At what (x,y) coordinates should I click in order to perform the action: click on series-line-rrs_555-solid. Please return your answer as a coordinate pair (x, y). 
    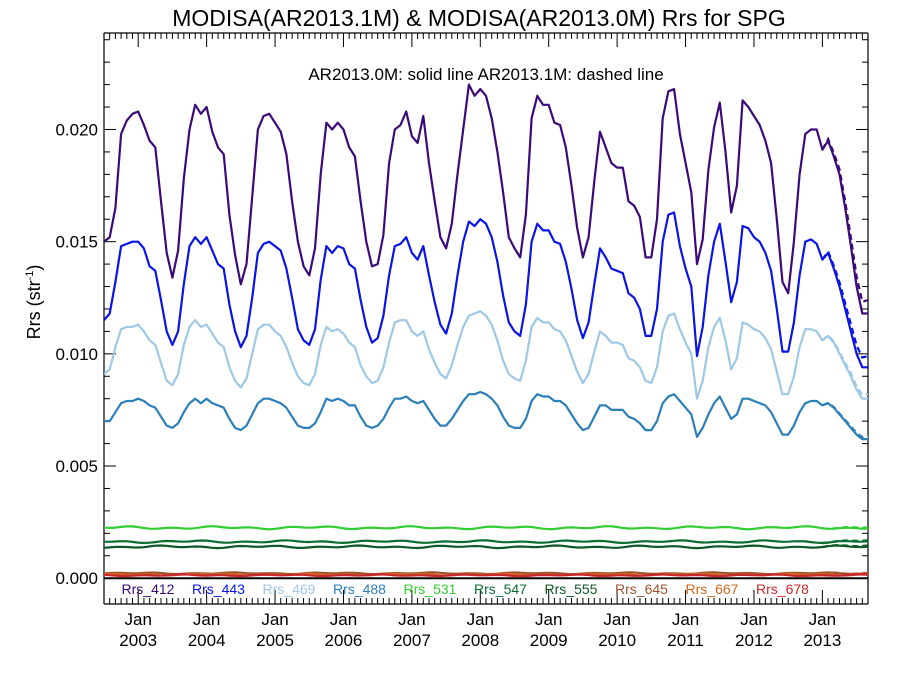
    Looking at the image, I should click on (486, 547).